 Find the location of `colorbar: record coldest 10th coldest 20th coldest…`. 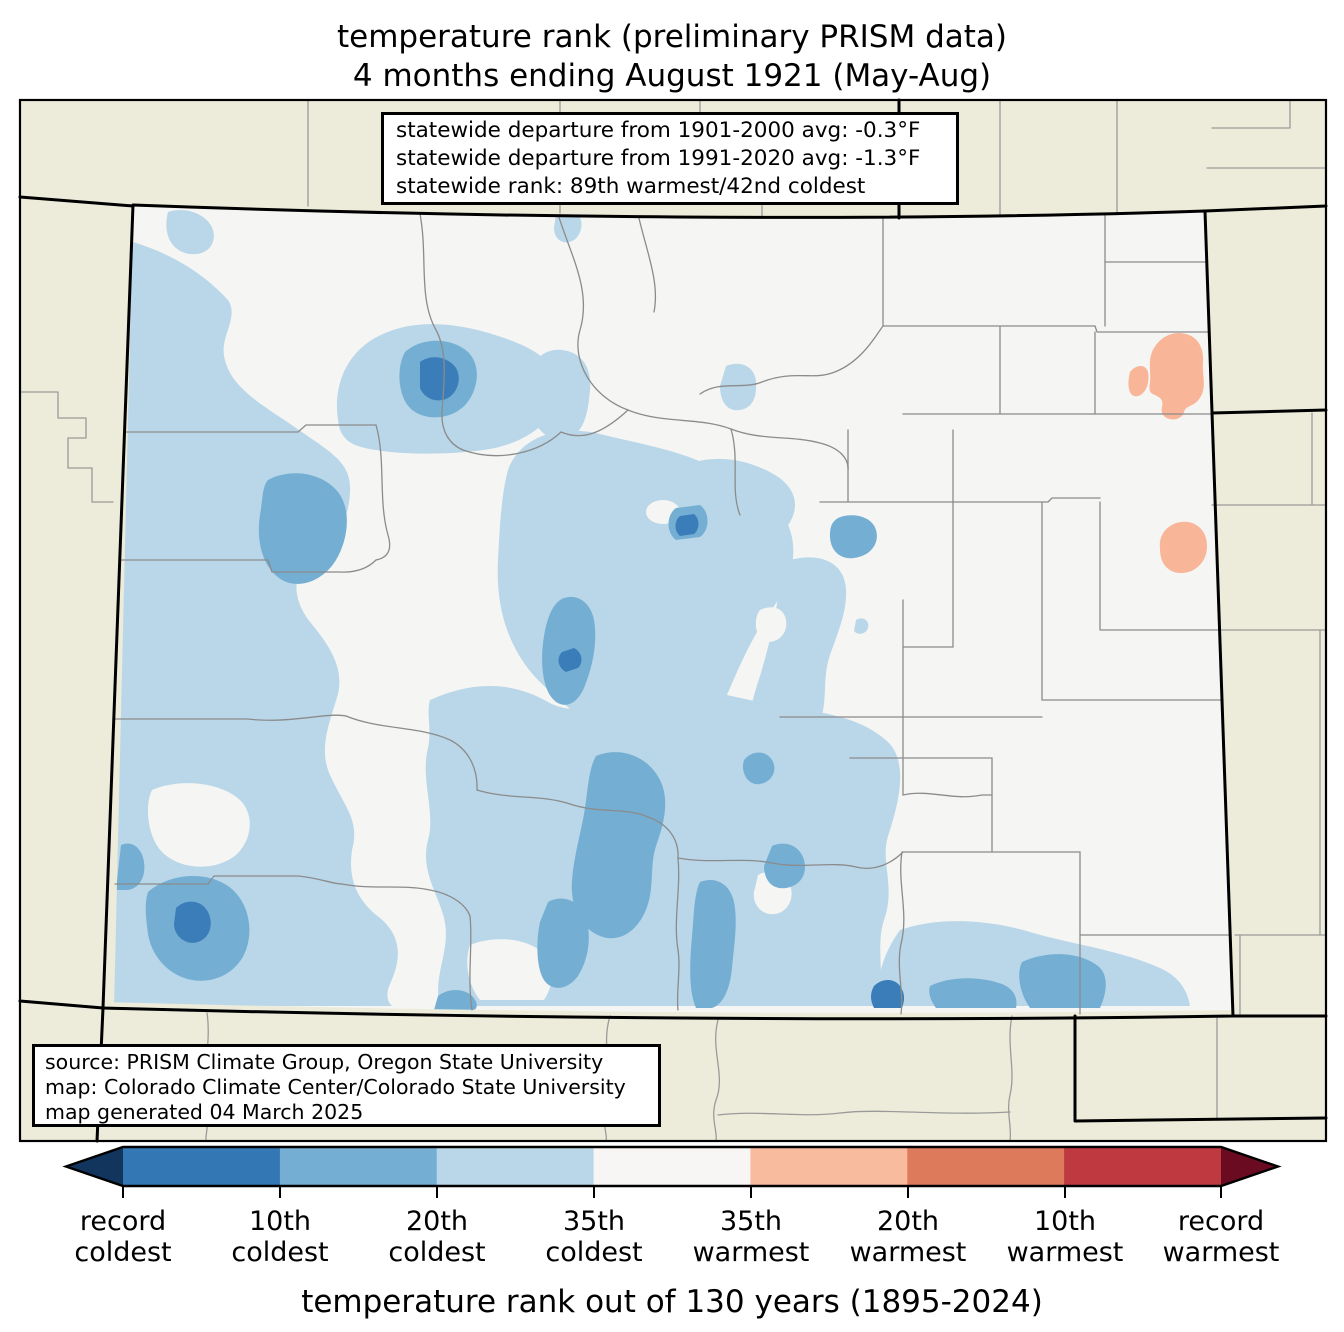

colorbar: record coldest 10th coldest 20th coldest… is located at coordinates (672, 1206).